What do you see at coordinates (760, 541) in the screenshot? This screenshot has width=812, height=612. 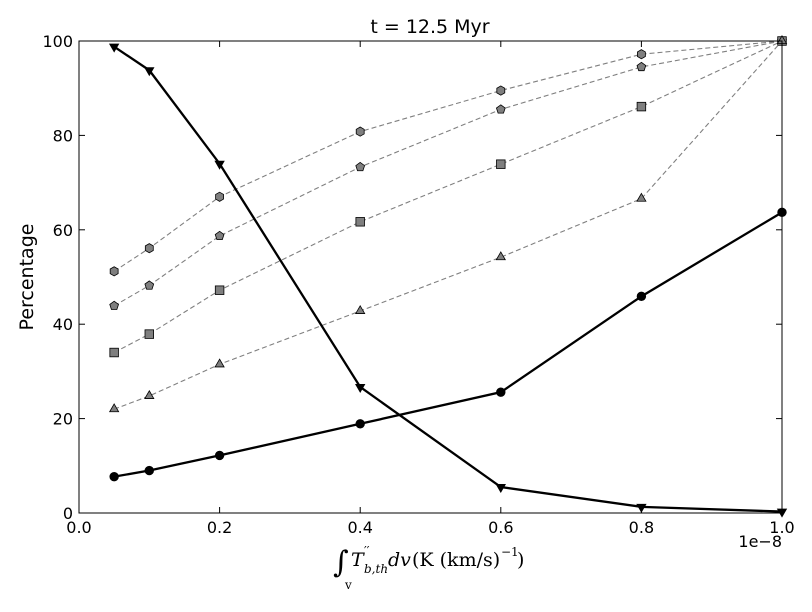 I see `x-offset-label: 1e−8` at bounding box center [760, 541].